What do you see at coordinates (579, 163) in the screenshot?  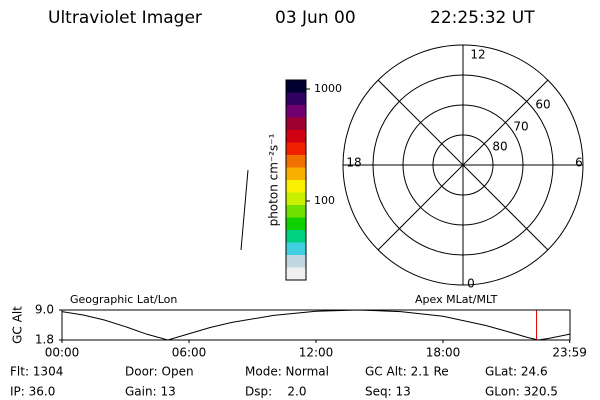 I see `mlt-label: 6` at bounding box center [579, 163].